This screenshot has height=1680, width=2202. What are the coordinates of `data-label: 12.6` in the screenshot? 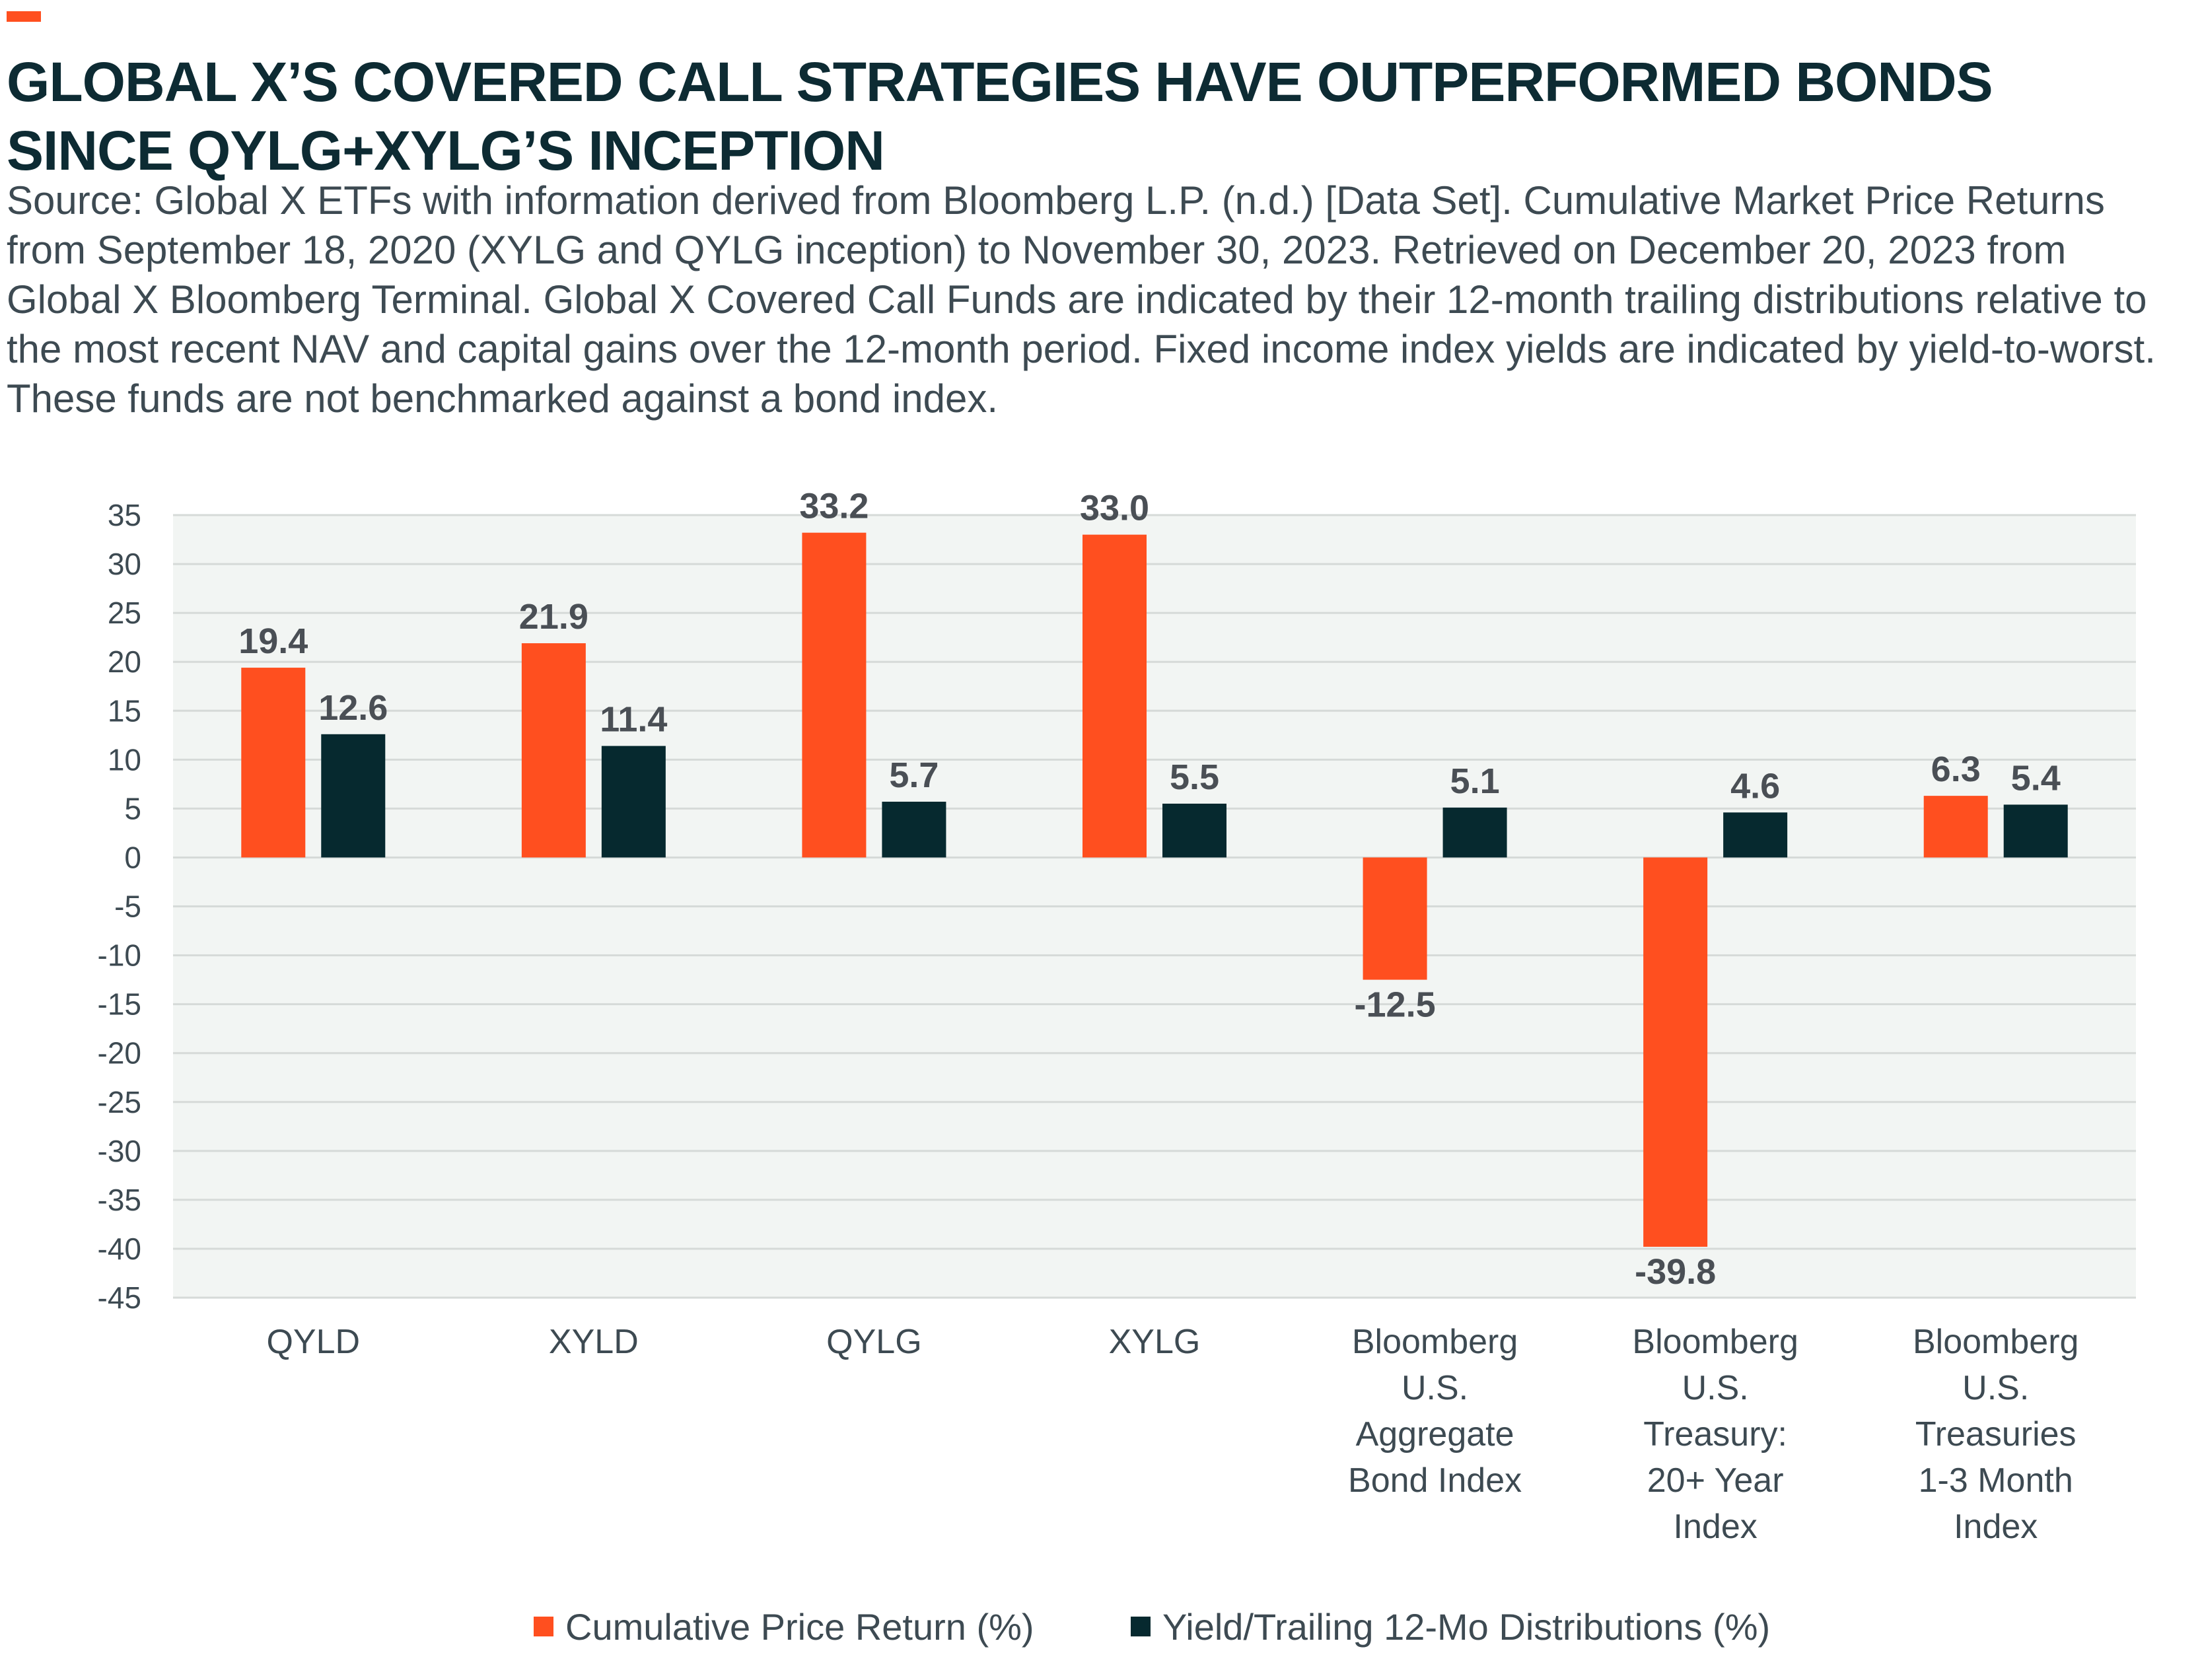 It's located at (353, 708).